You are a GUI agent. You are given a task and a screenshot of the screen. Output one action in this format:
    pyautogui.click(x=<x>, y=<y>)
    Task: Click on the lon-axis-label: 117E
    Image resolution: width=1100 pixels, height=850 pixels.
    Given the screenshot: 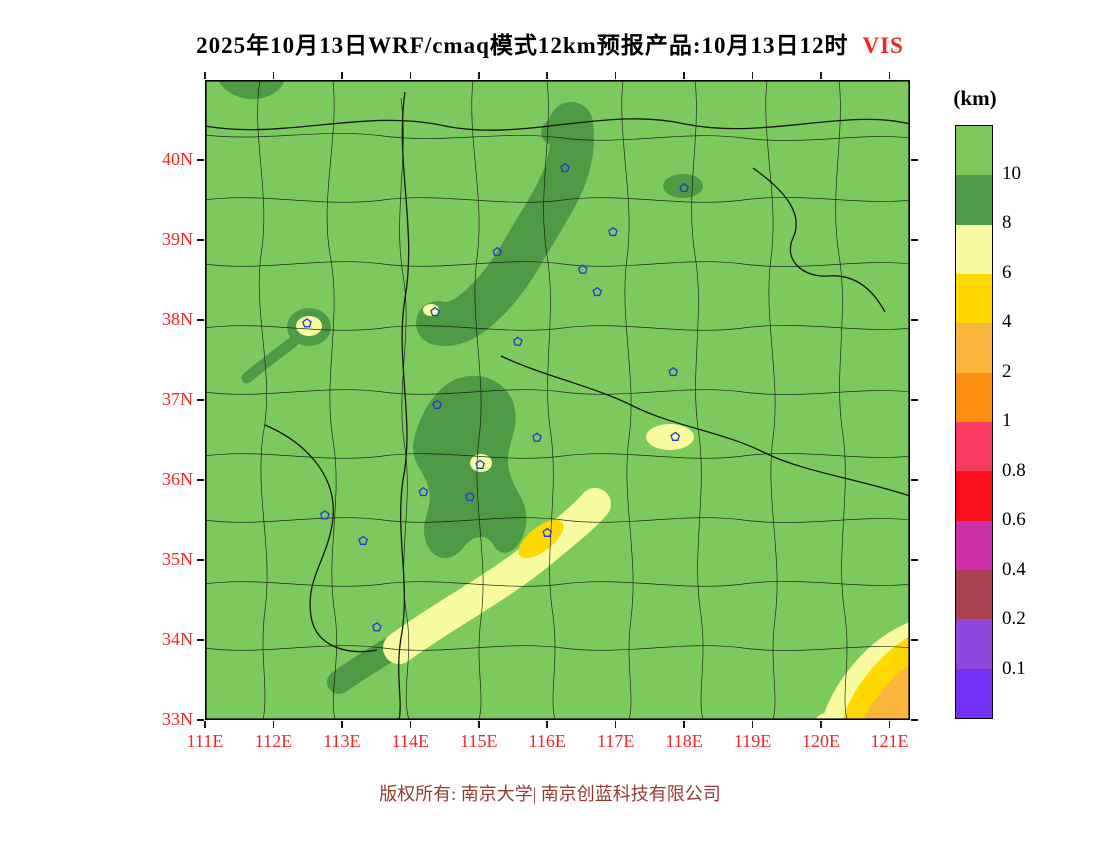 What is the action you would take?
    pyautogui.click(x=616, y=741)
    